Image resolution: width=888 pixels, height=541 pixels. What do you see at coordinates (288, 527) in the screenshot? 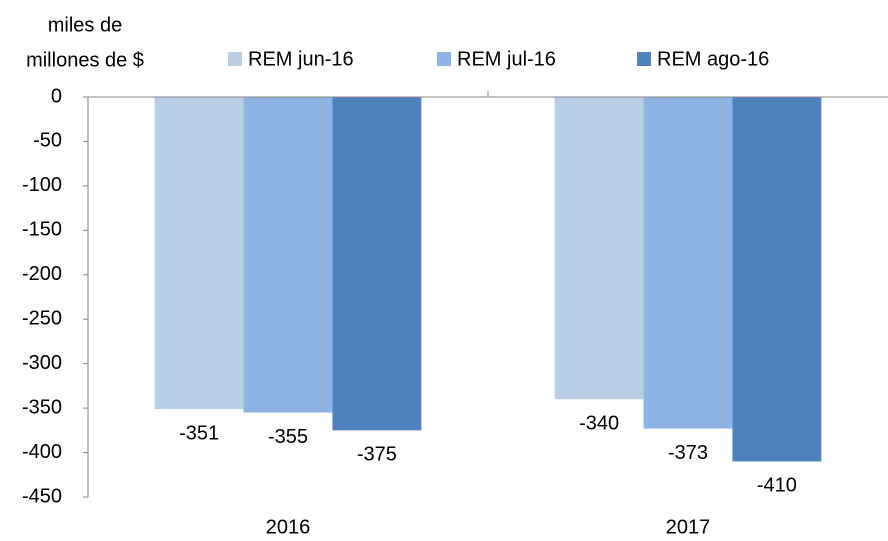
I see `x-tick-label: 2016` at bounding box center [288, 527].